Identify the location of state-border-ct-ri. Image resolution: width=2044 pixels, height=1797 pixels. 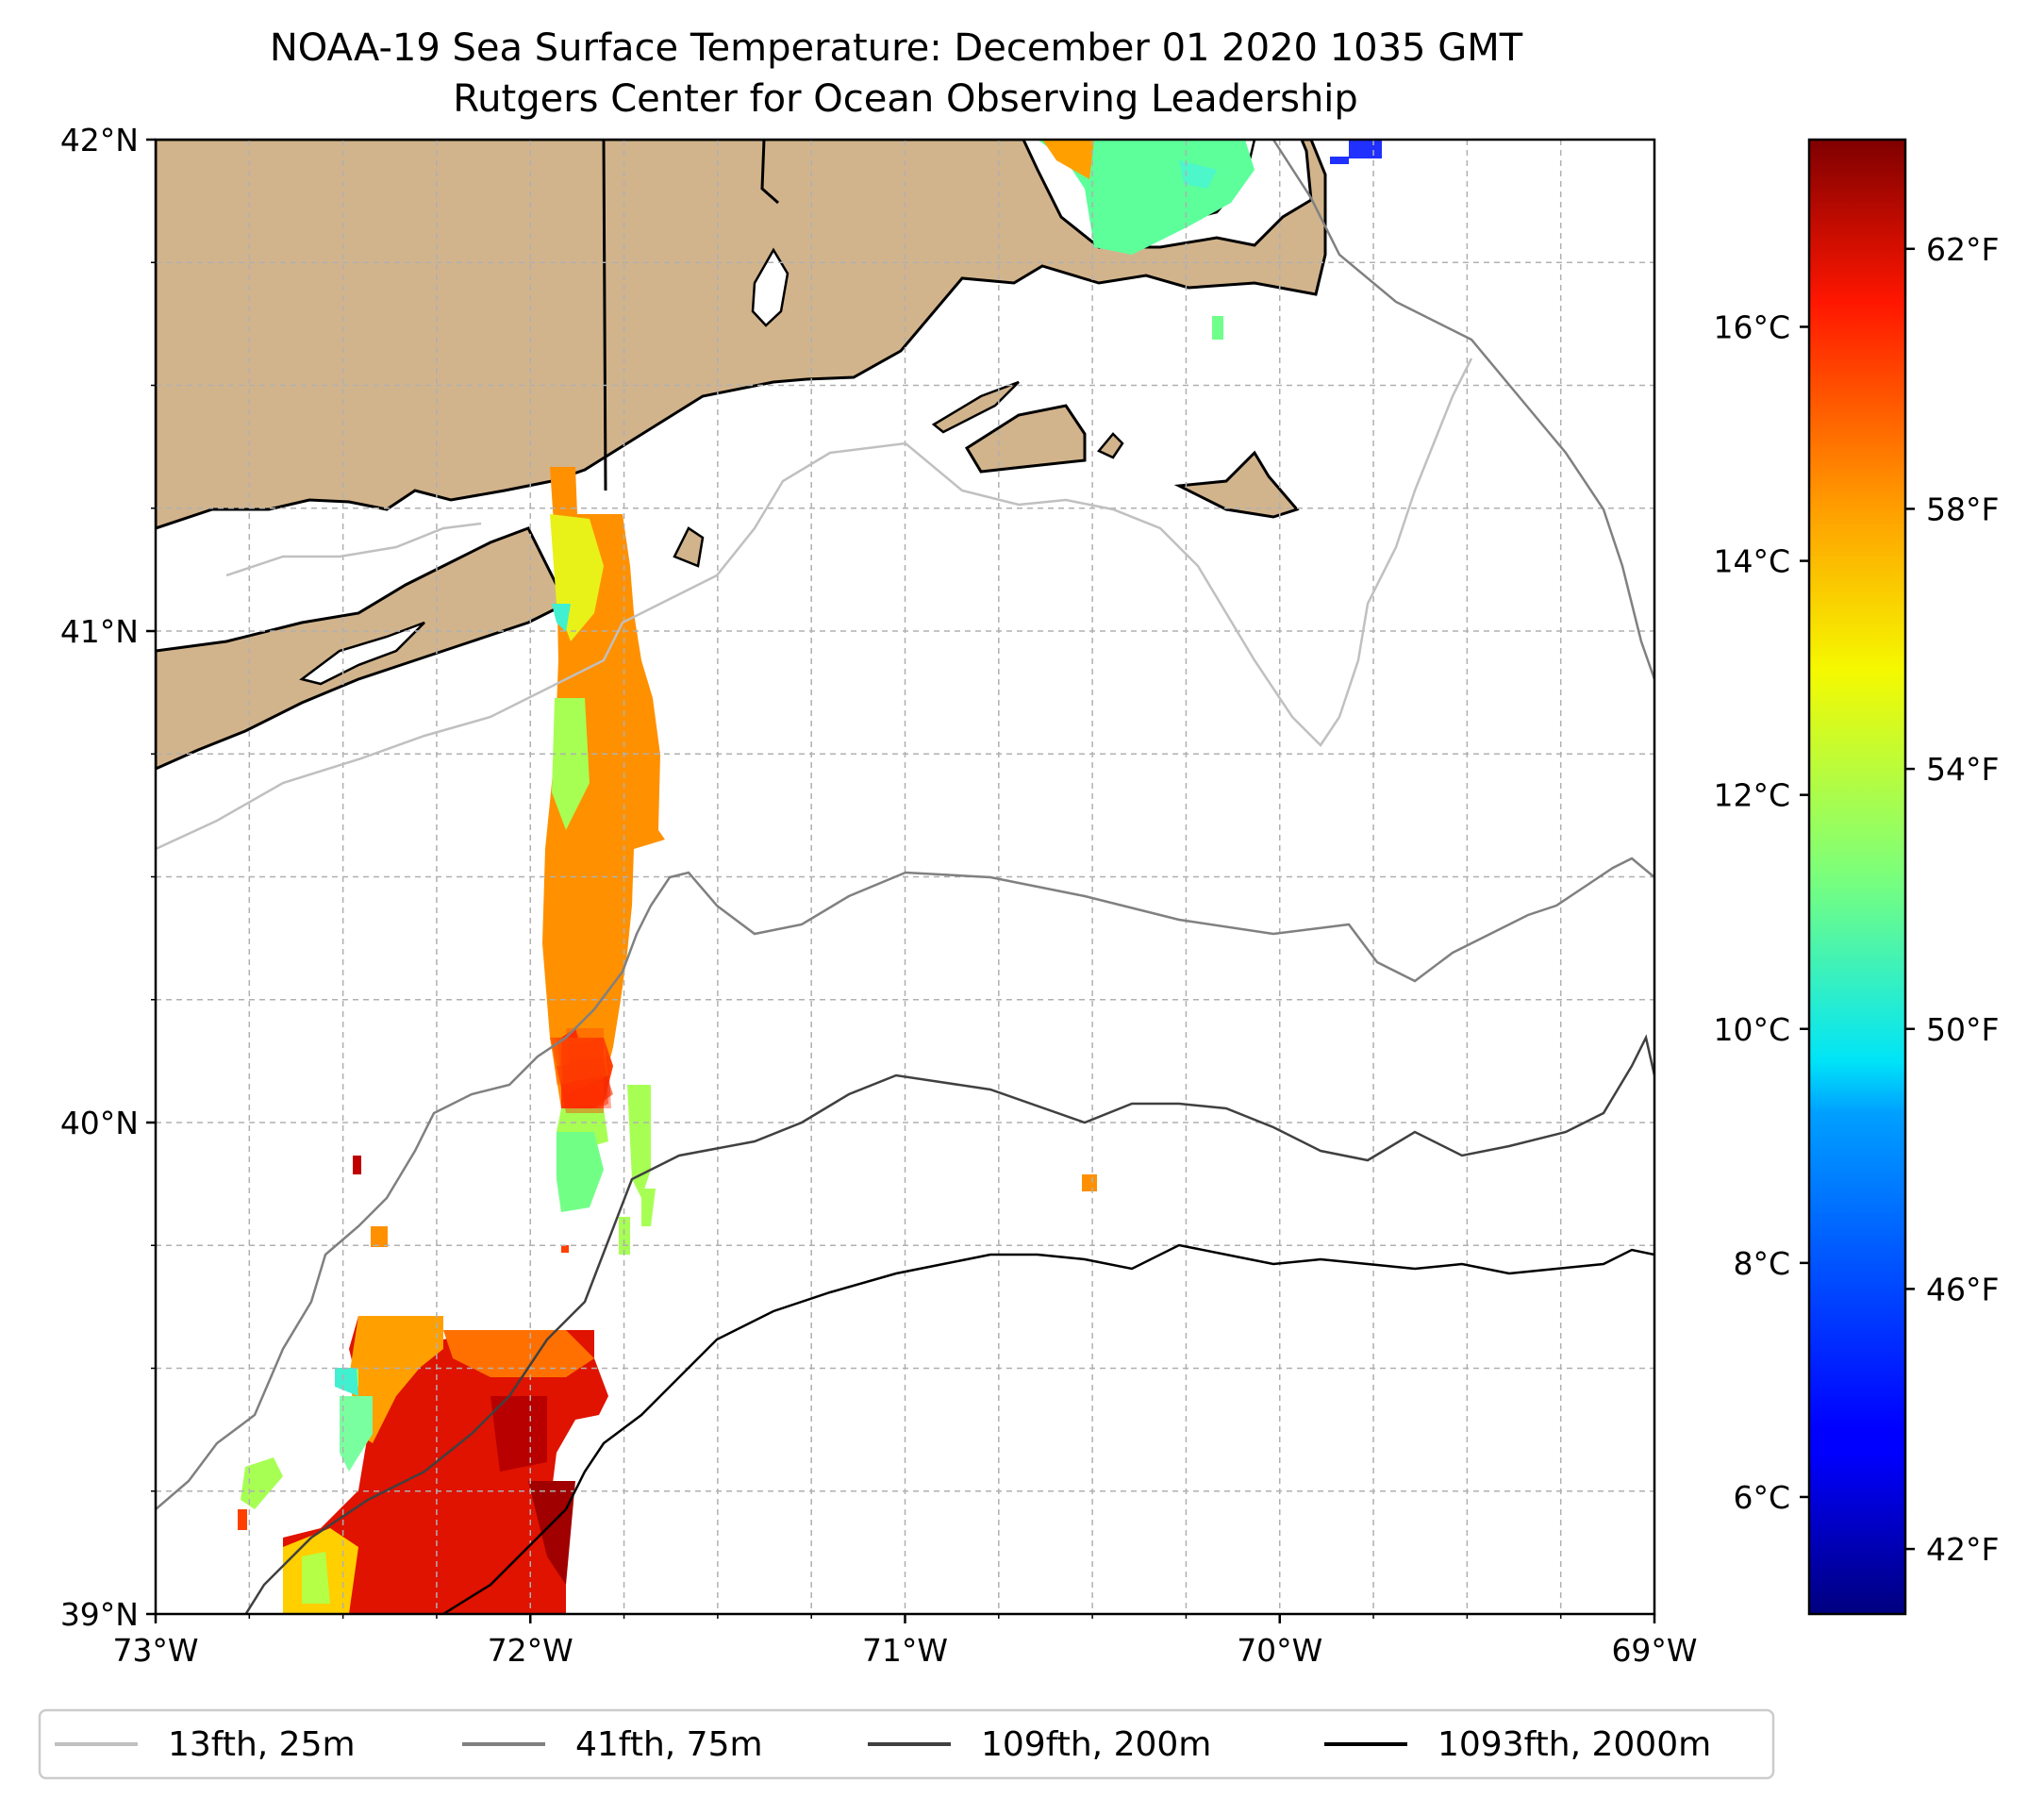
(605, 315).